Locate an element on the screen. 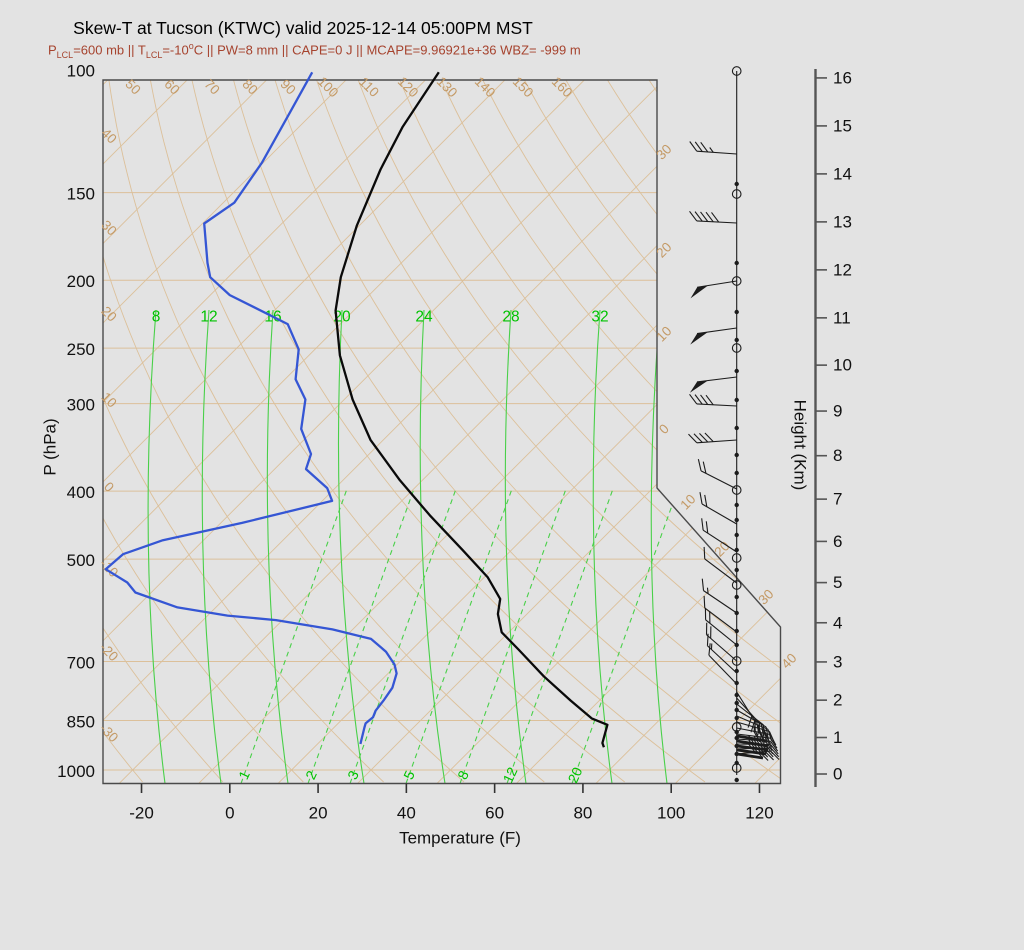 The width and height of the screenshot is (1024, 950). svg-text: 500 is located at coordinates (81, 560).